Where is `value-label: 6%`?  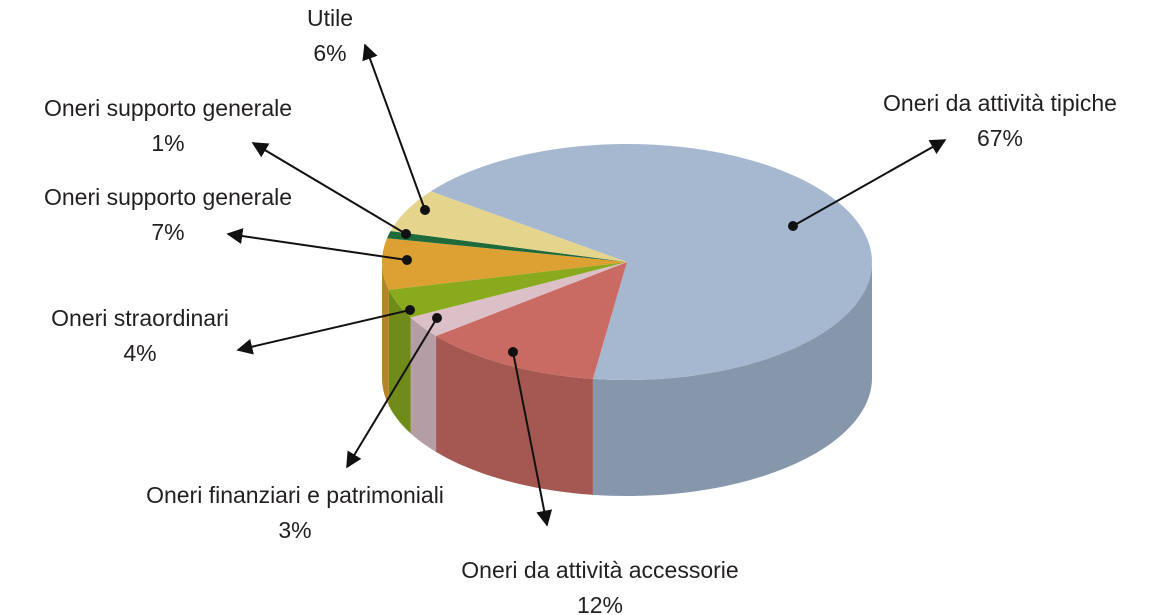
value-label: 6% is located at coordinates (329, 53).